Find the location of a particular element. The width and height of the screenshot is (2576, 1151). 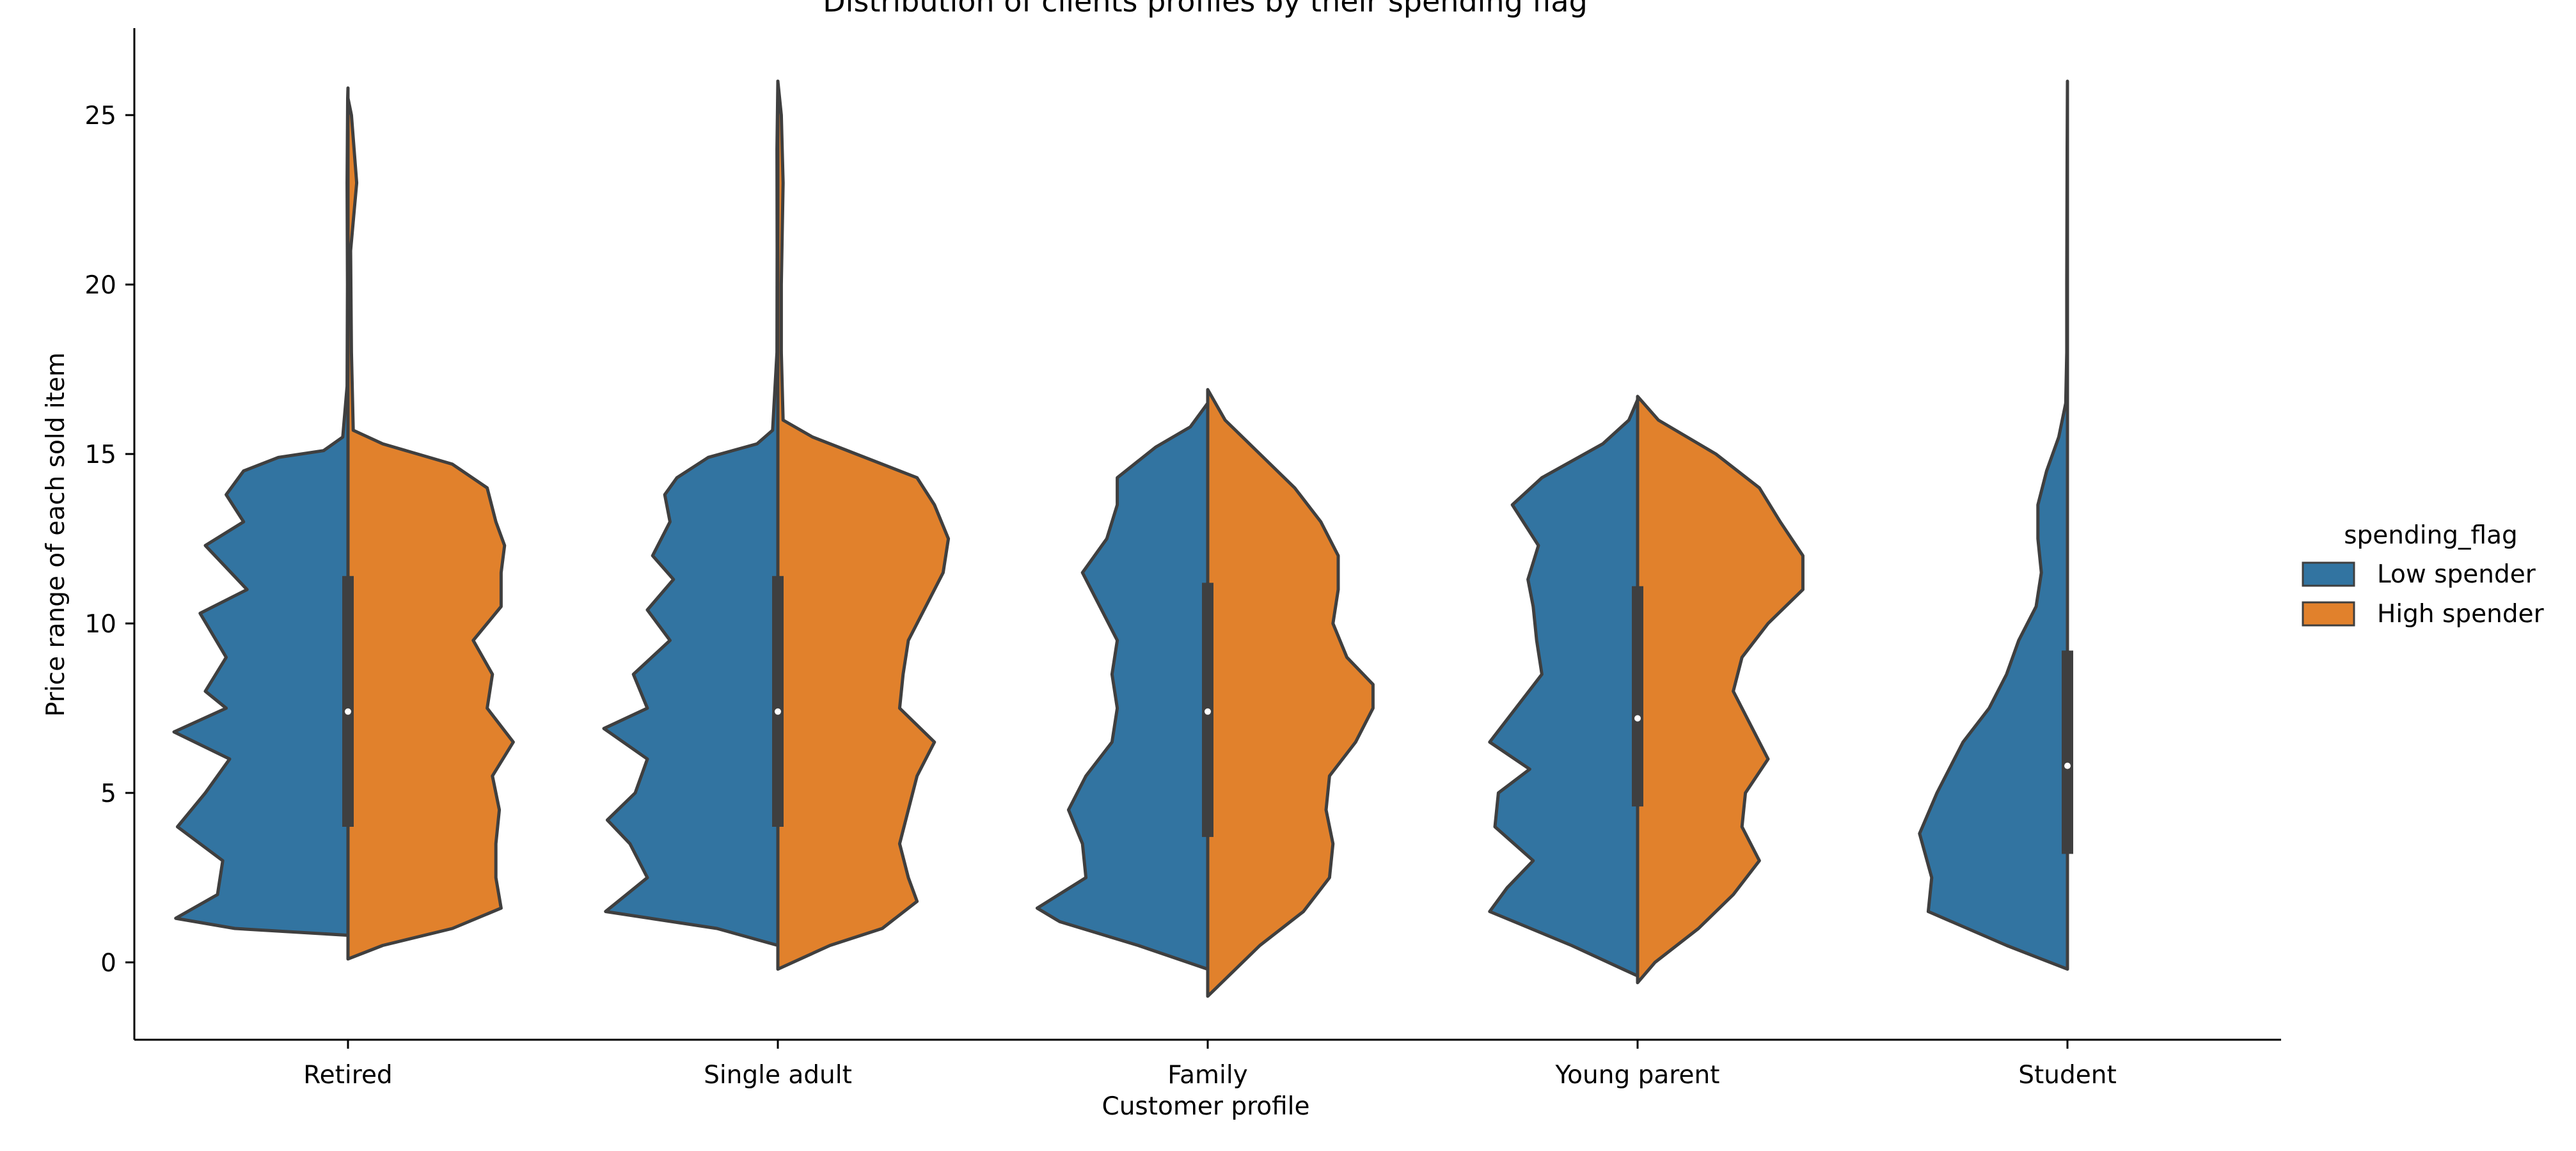

box-student is located at coordinates (2067, 752).